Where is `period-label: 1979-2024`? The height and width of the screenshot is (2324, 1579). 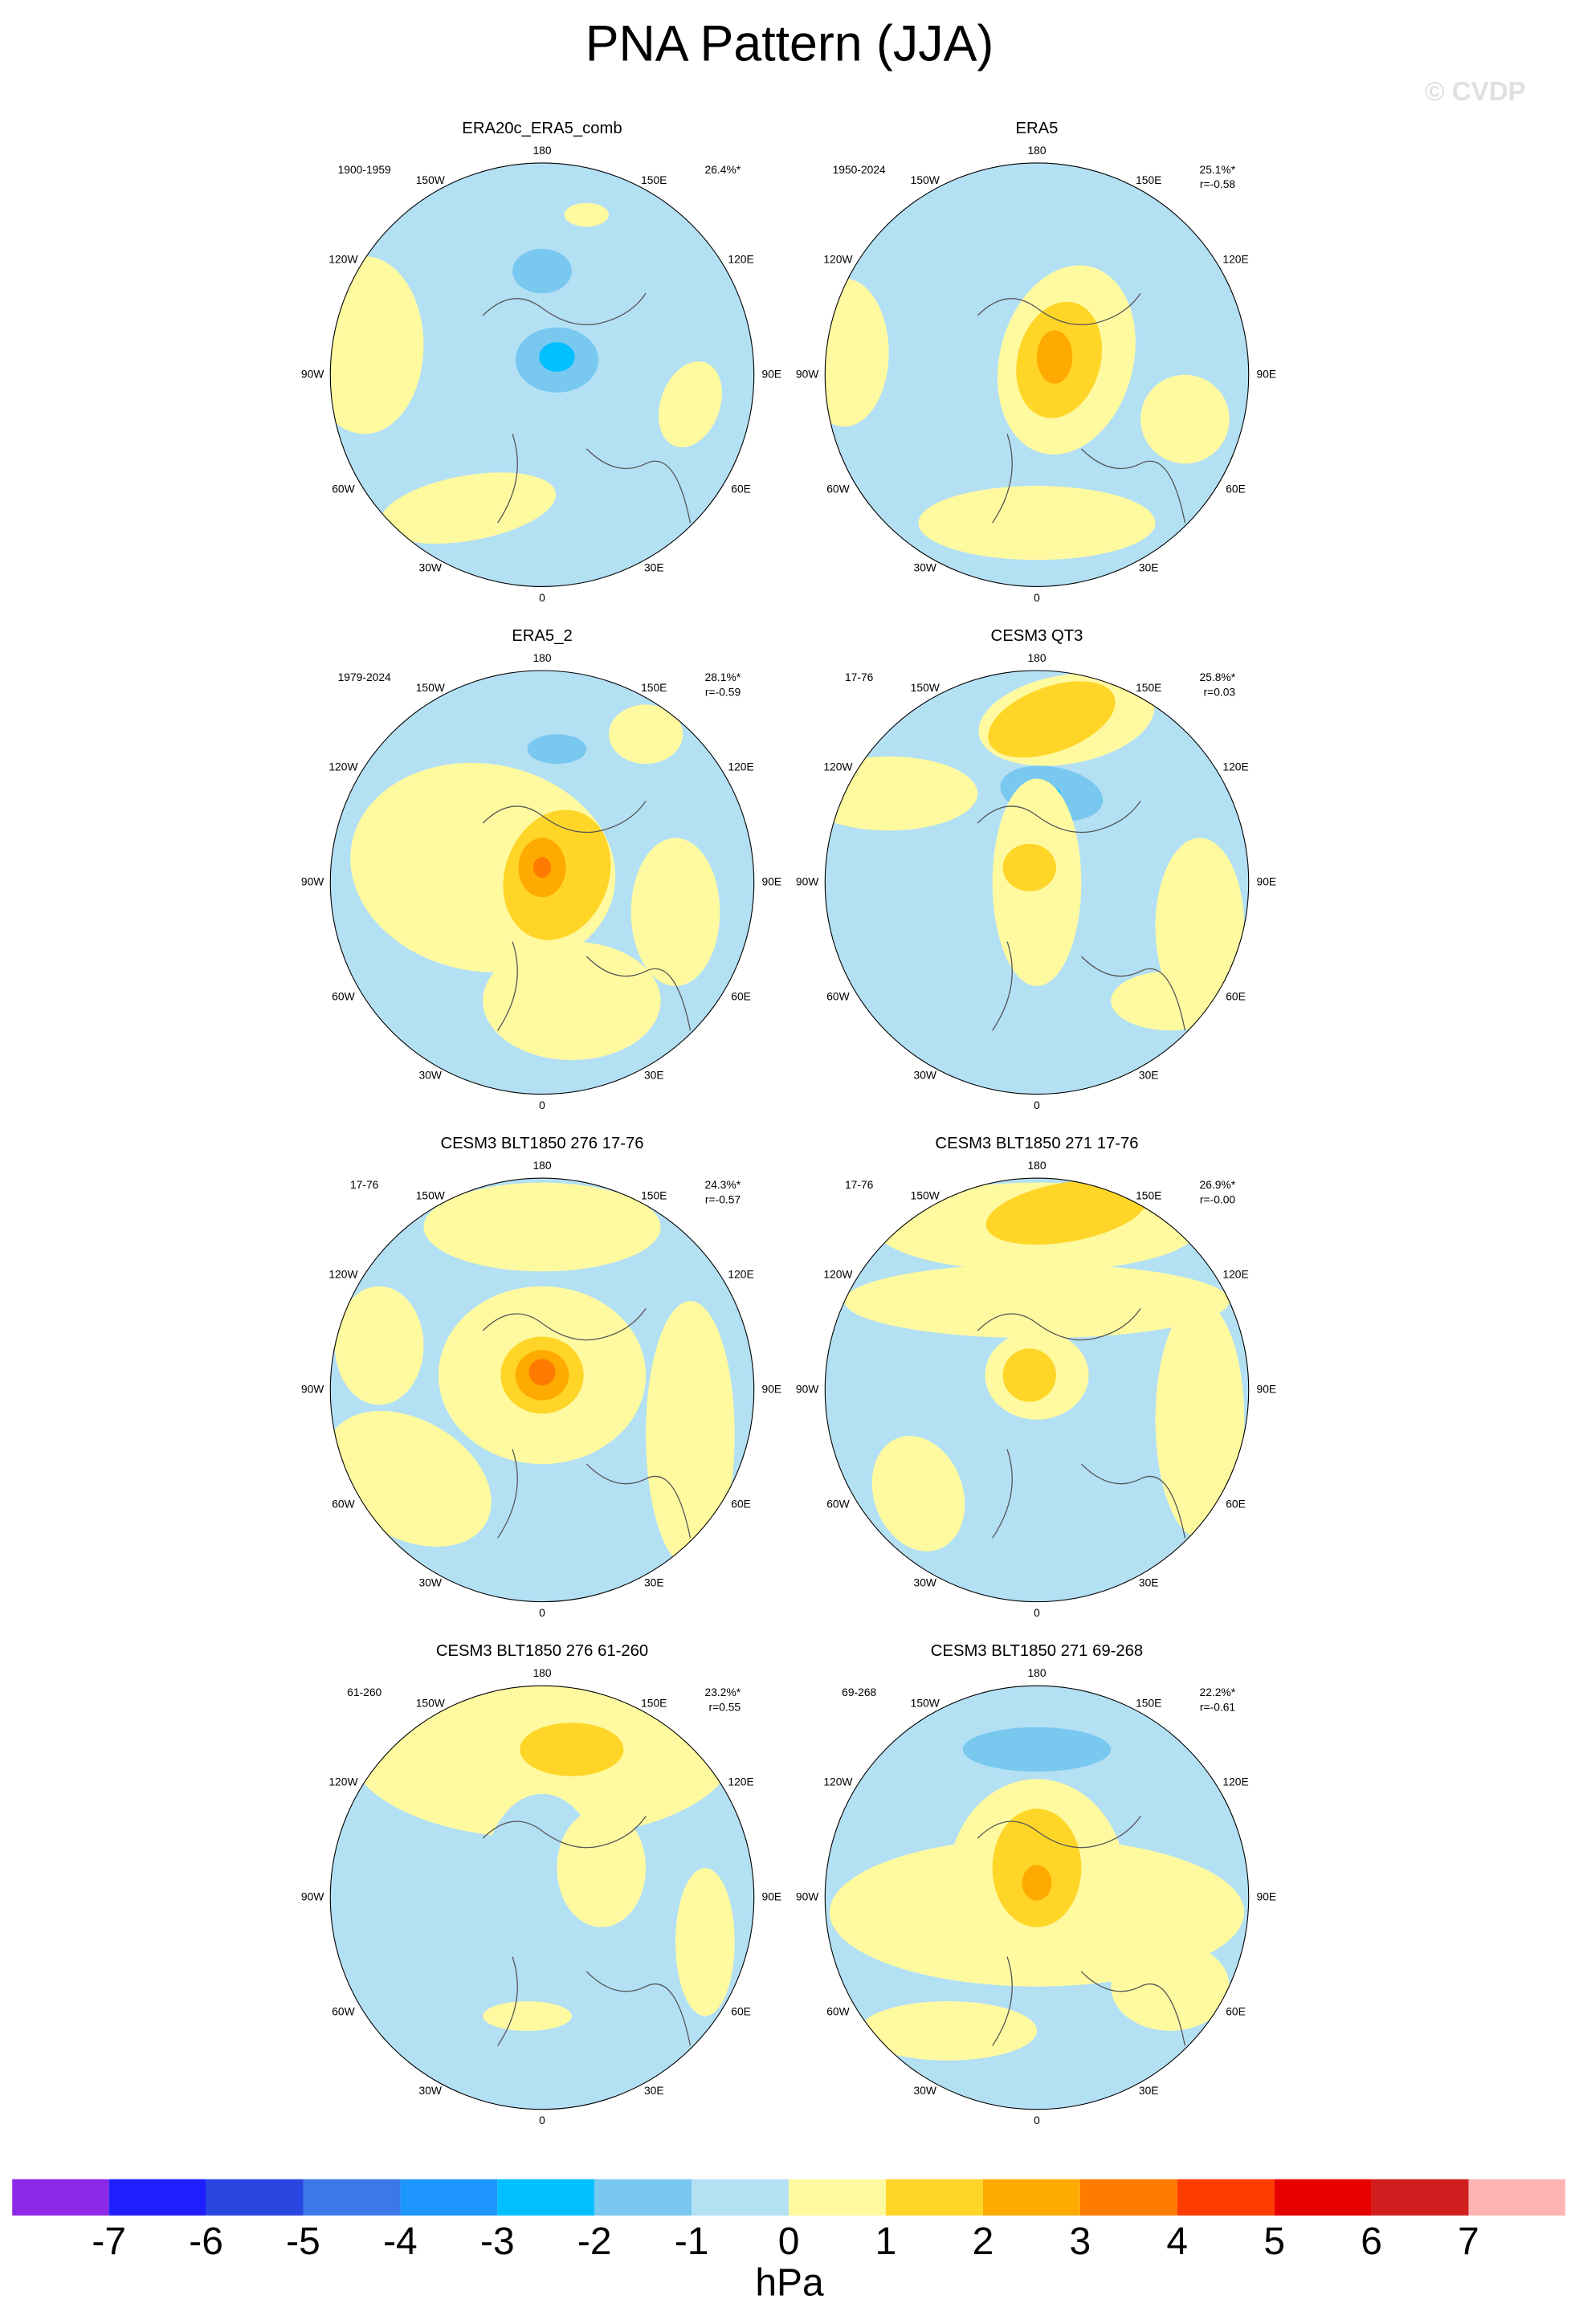 period-label: 1979-2024 is located at coordinates (364, 677).